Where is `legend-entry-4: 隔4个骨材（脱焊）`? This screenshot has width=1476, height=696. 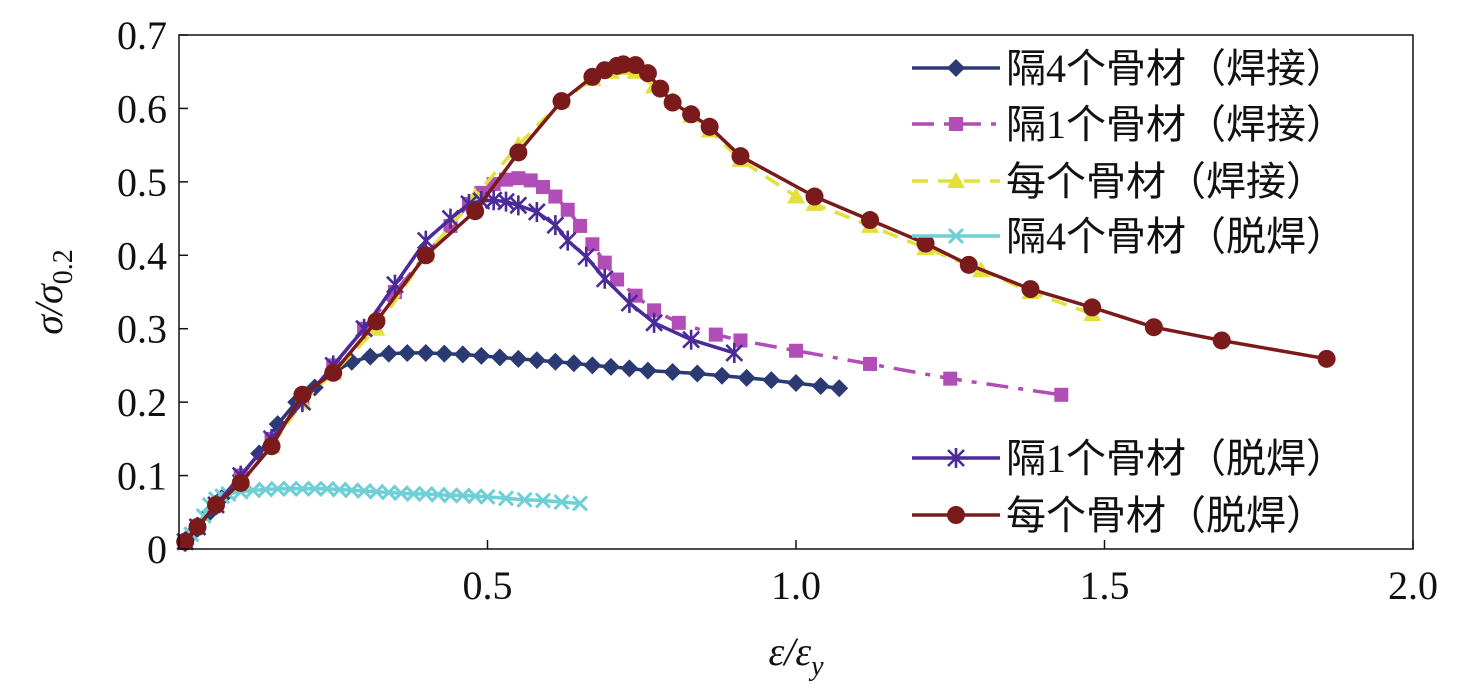 legend-entry-4: 隔4个骨材（脱焊） is located at coordinates (1129, 236).